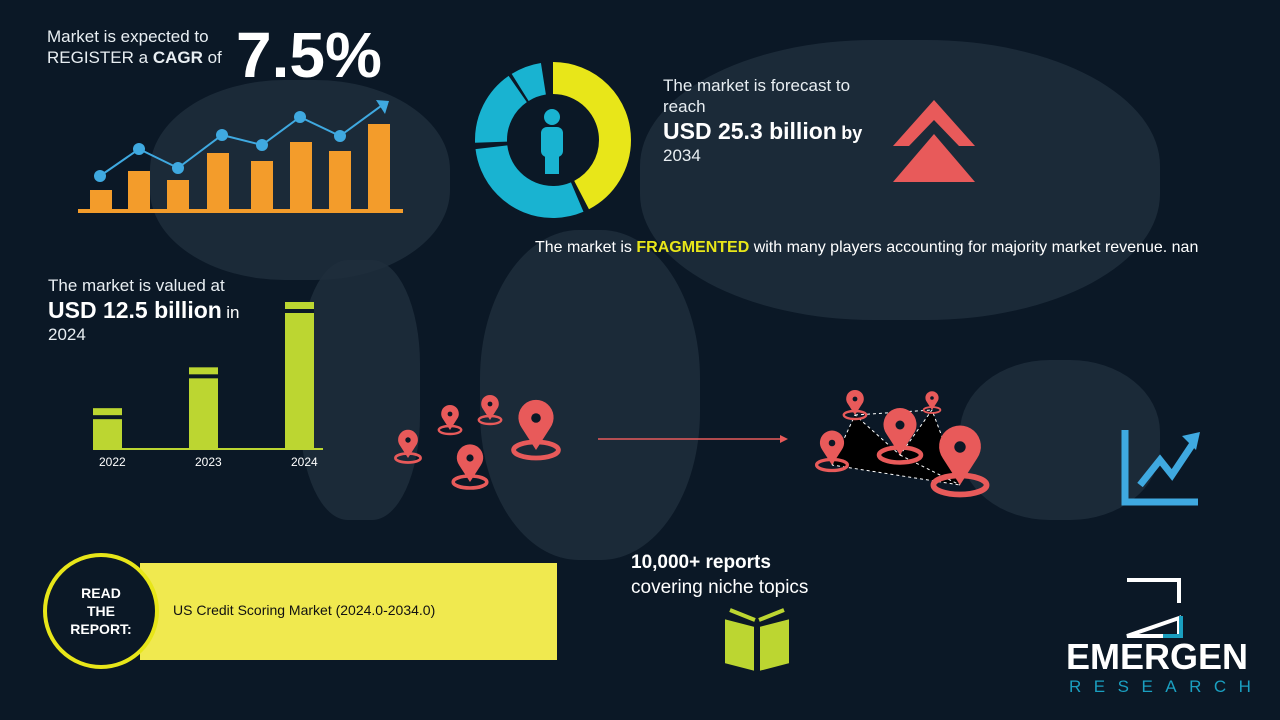 The height and width of the screenshot is (720, 1280). What do you see at coordinates (299, 375) in the screenshot?
I see `bar-2024` at bounding box center [299, 375].